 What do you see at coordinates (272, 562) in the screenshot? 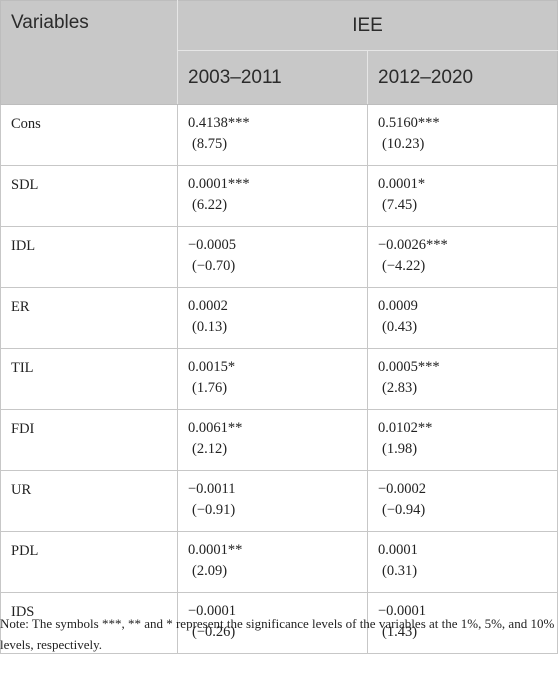
I see `estimate-cell-2003-2011: 0.0001** (2.09)` at bounding box center [272, 562].